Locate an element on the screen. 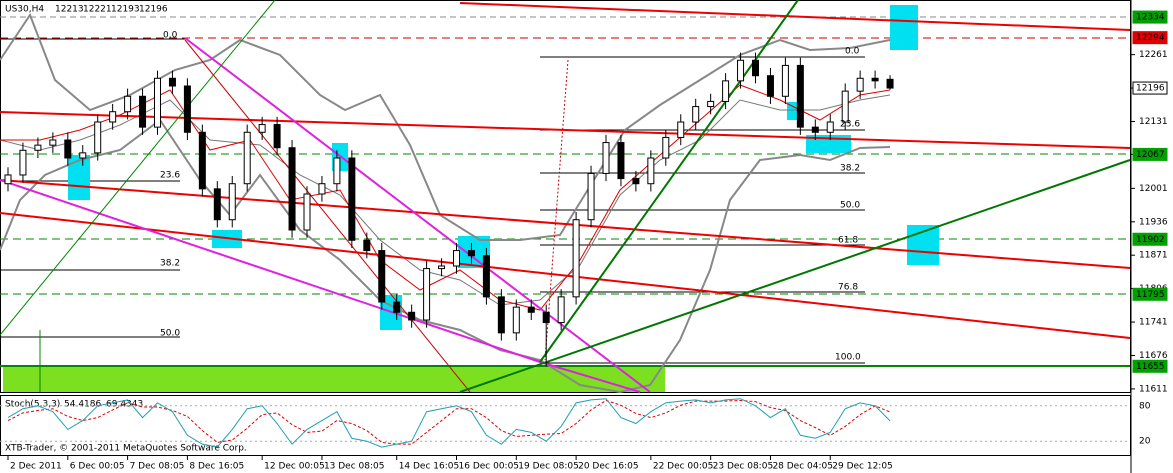 The width and height of the screenshot is (1173, 473). y-tick-label: 11871 is located at coordinates (1153, 256).